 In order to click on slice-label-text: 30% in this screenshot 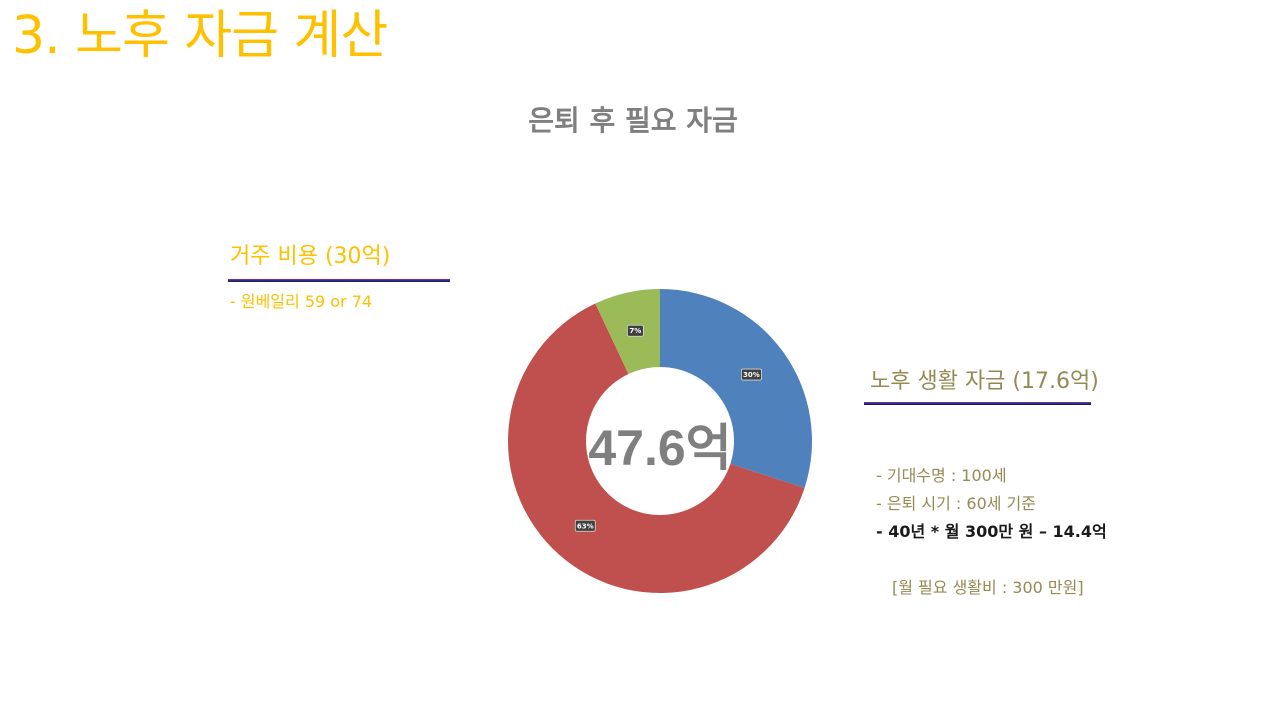, I will do `click(751, 375)`.